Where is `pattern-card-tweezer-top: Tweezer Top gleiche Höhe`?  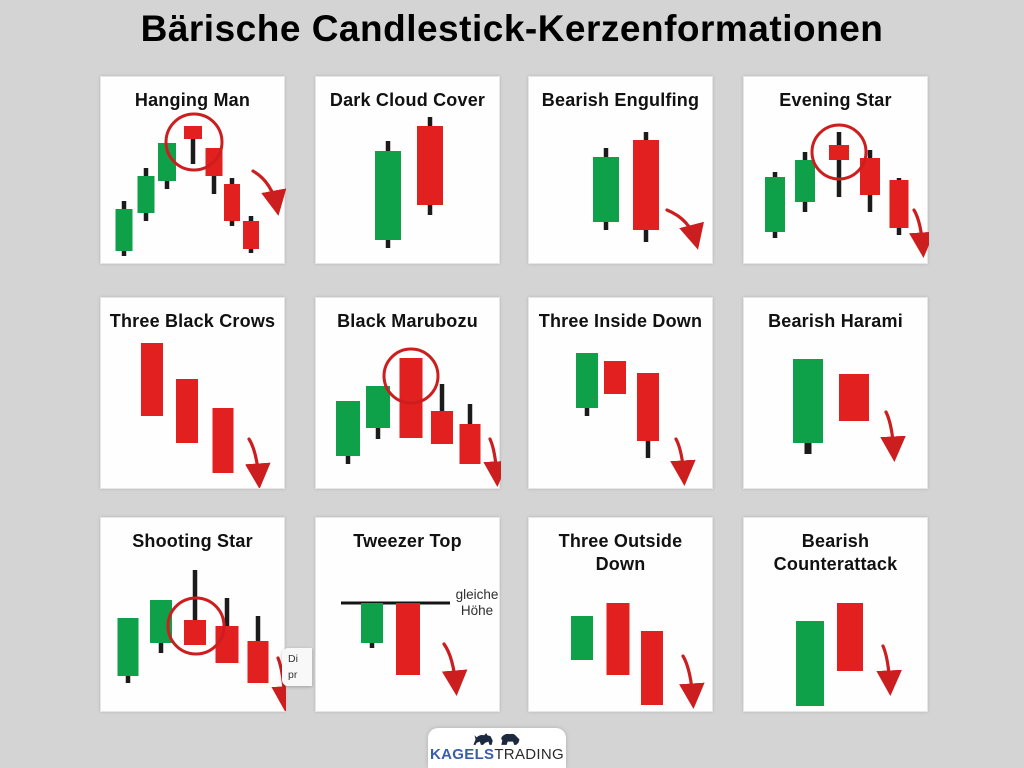
pattern-card-tweezer-top: Tweezer Top gleiche Höhe is located at coordinates (407, 614).